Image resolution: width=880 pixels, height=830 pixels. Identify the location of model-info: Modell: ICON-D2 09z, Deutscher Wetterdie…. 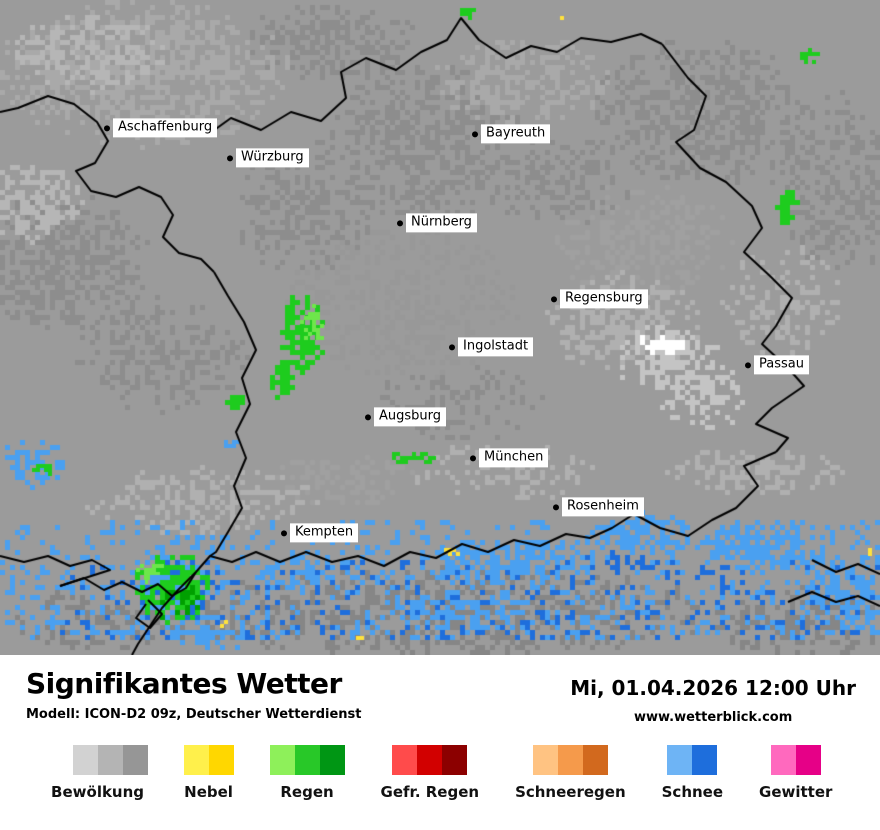
(194, 714).